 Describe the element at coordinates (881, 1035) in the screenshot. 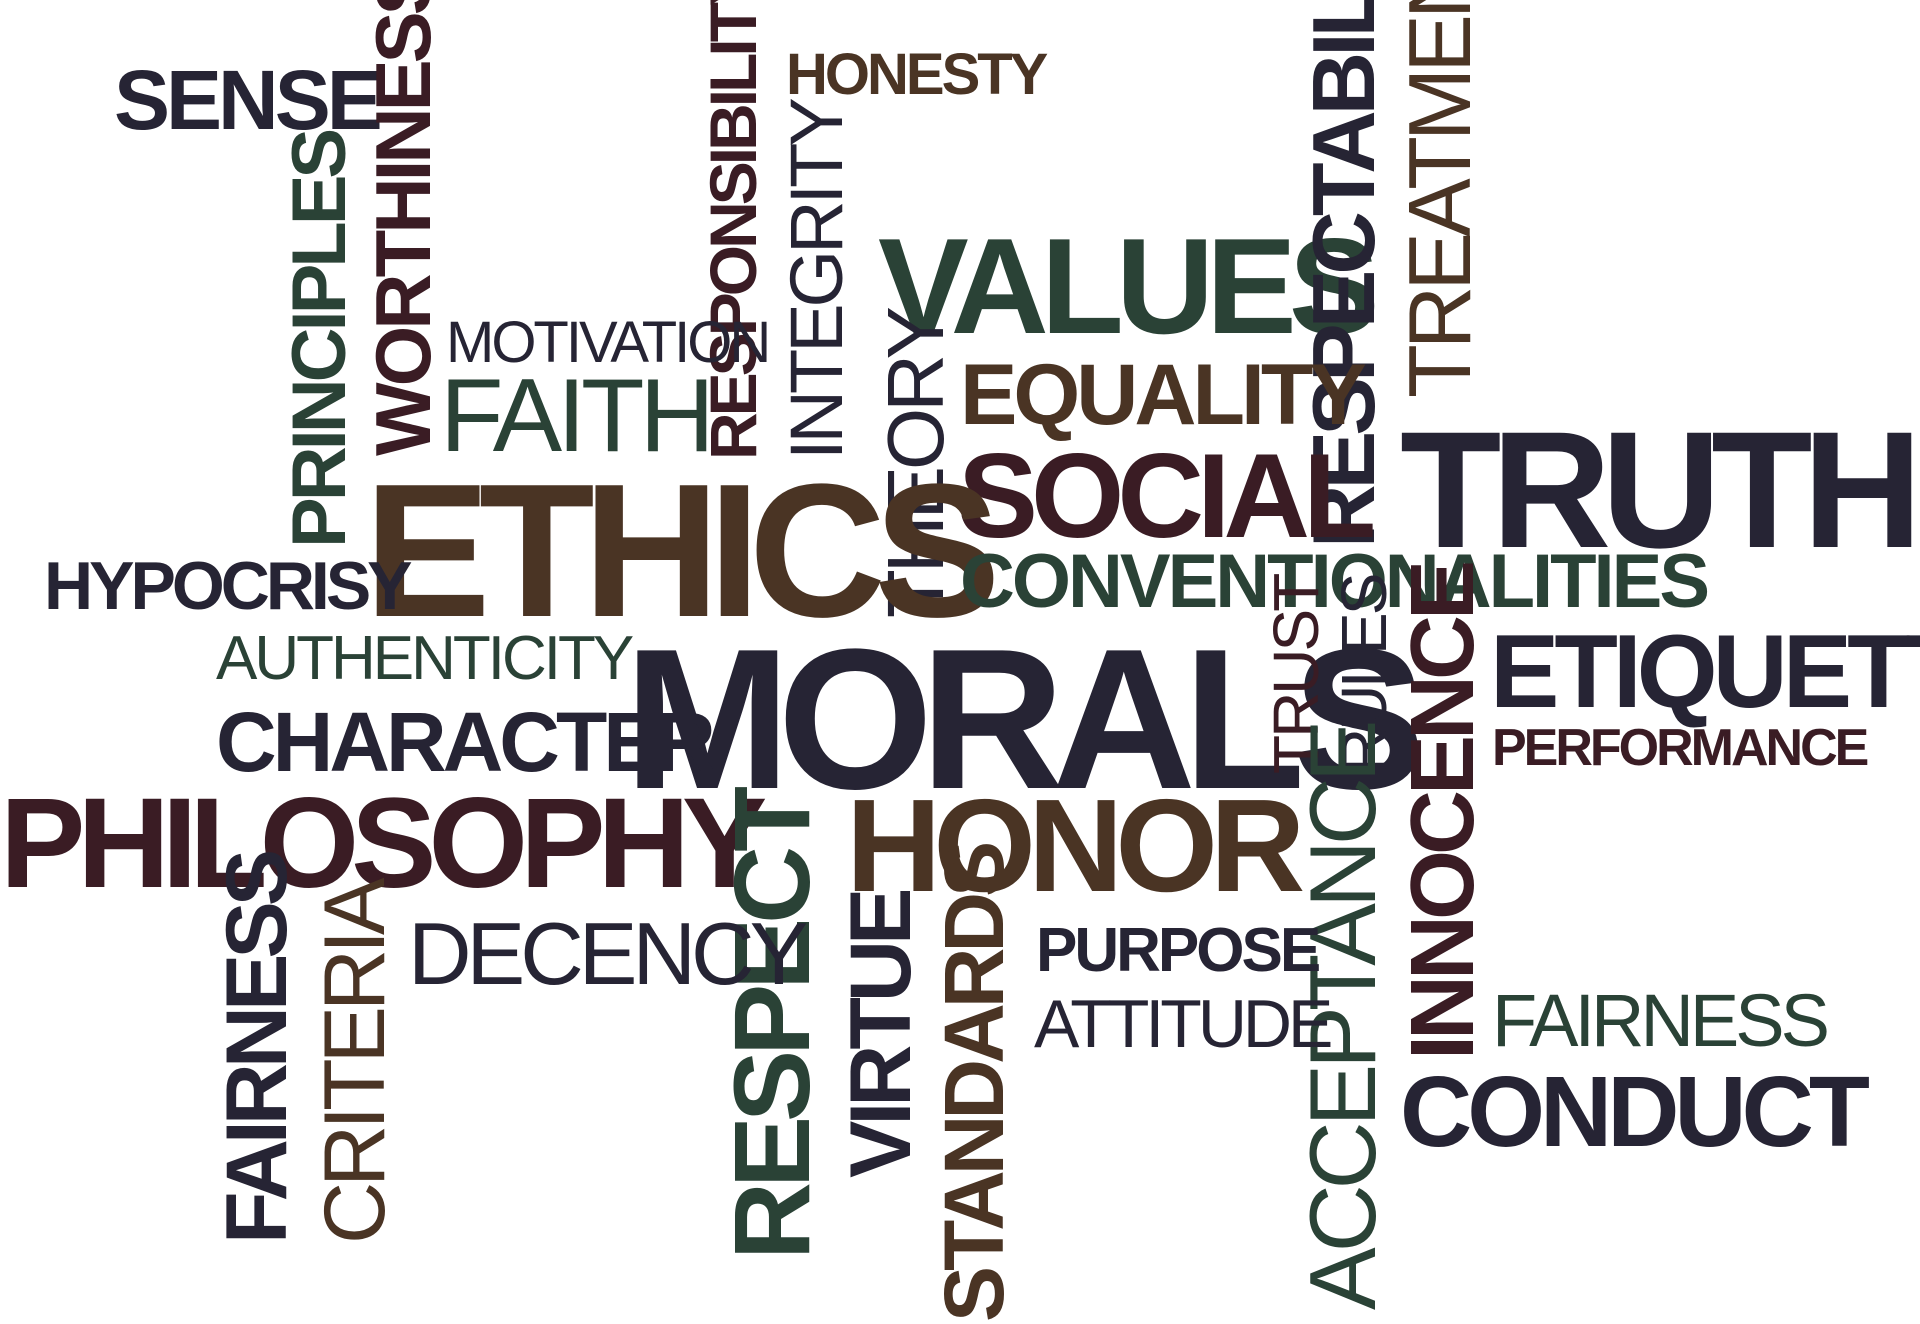

I see `word-virtue: VIRTUE` at that location.